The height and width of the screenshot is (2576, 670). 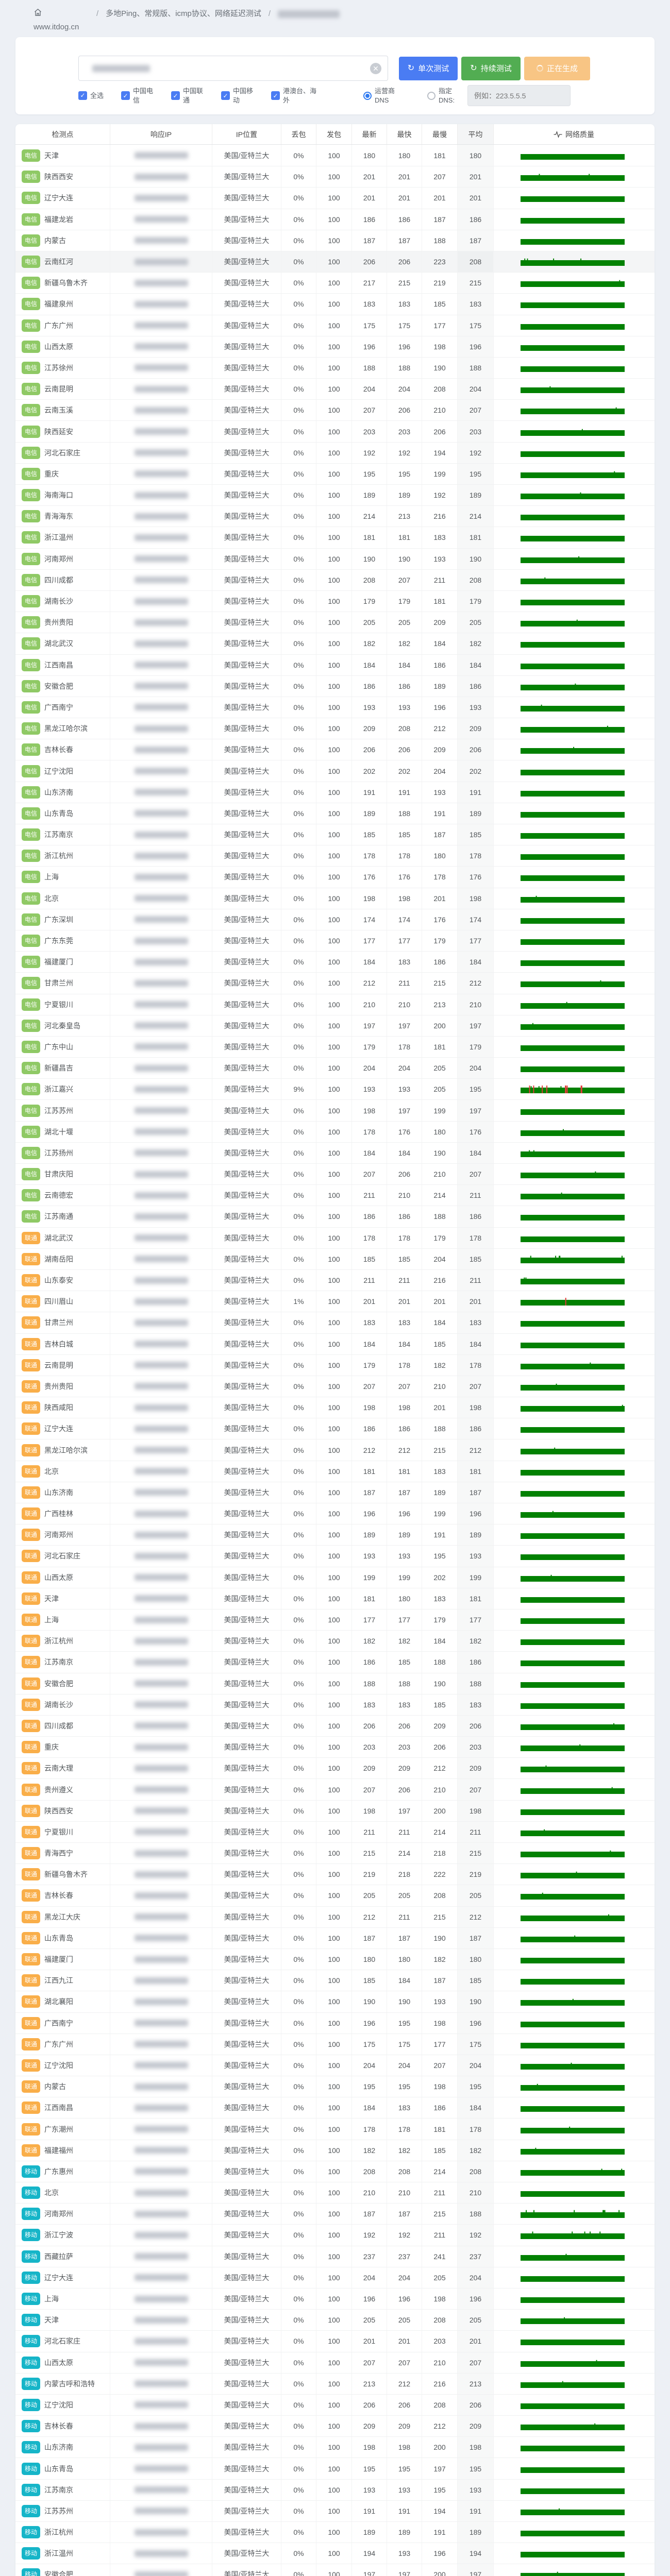 I want to click on continuous-test-button: ↻ 持续测试, so click(x=491, y=68).